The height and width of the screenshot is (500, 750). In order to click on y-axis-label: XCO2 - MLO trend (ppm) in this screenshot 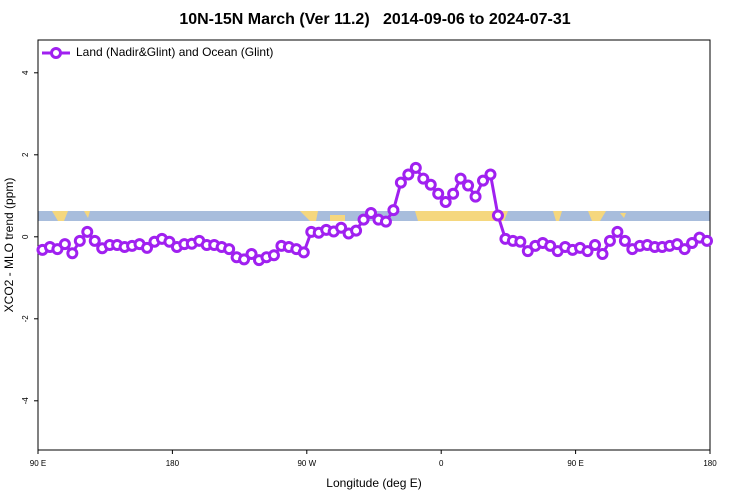, I will do `click(9, 245)`.